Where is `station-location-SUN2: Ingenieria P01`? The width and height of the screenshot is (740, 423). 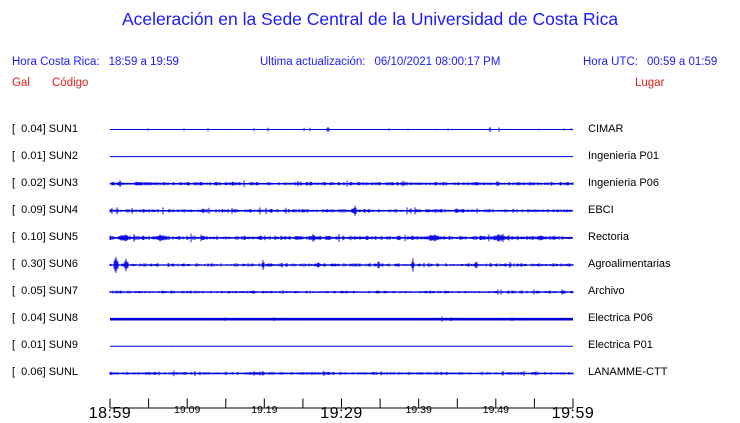
station-location-SUN2: Ingenieria P01 is located at coordinates (623, 155).